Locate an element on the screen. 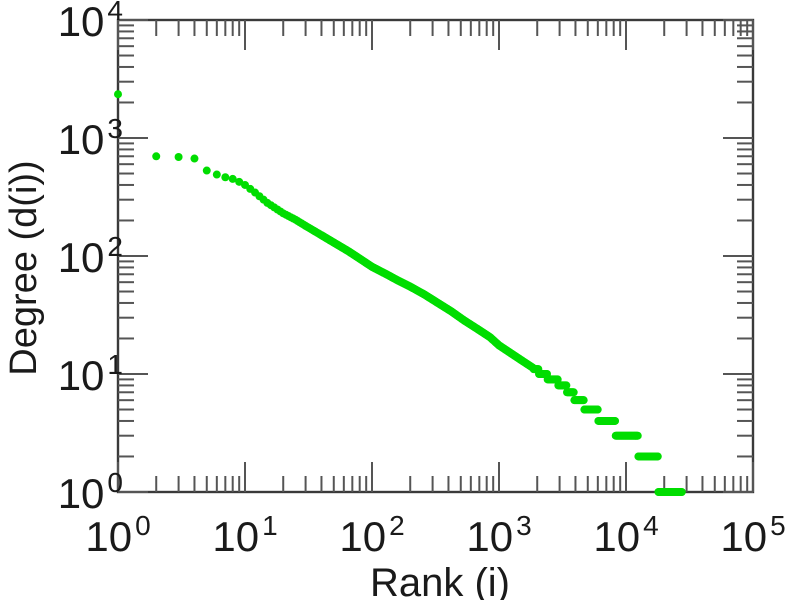  y-tick-label: 10 2 is located at coordinates (90, 256).